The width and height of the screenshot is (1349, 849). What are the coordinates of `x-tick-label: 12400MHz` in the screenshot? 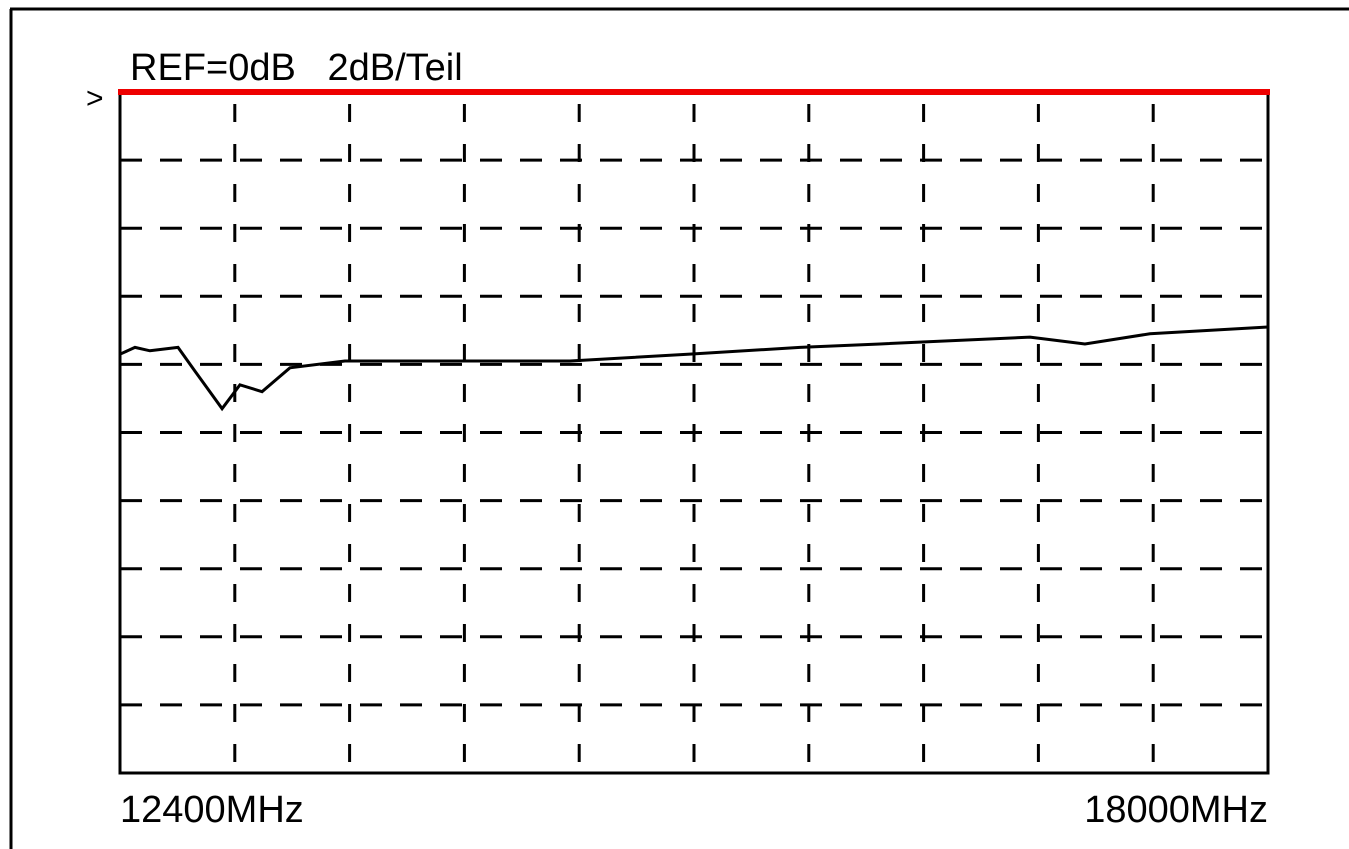 It's located at (212, 810).